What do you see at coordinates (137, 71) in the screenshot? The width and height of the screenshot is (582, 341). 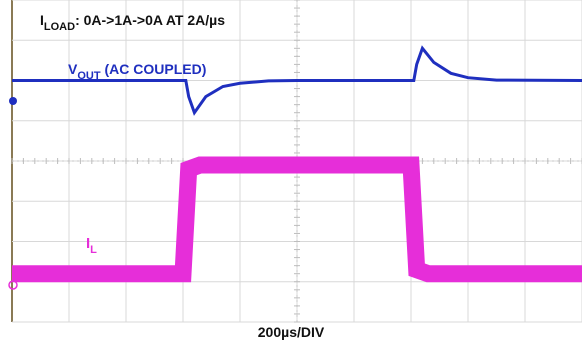 I see `vout-annotation: VOUT (AC COUPLED)` at bounding box center [137, 71].